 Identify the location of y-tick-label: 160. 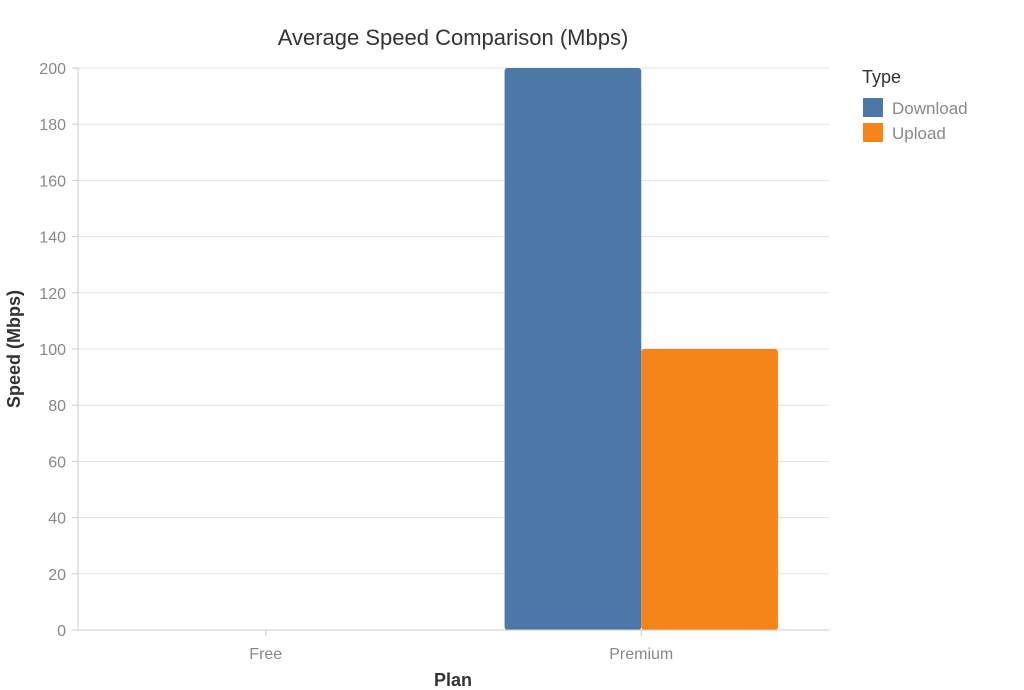
(52, 181).